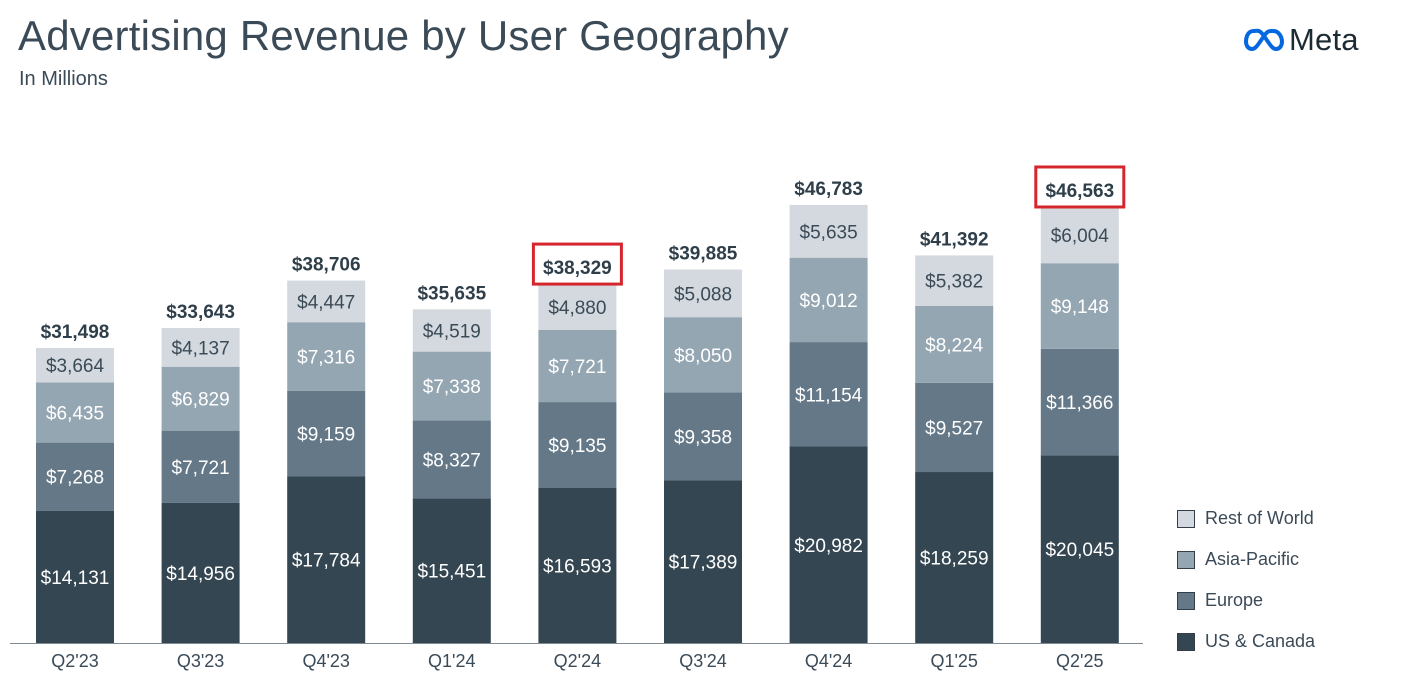 The height and width of the screenshot is (695, 1407). Describe the element at coordinates (1079, 191) in the screenshot. I see `total-label: $46,563` at that location.